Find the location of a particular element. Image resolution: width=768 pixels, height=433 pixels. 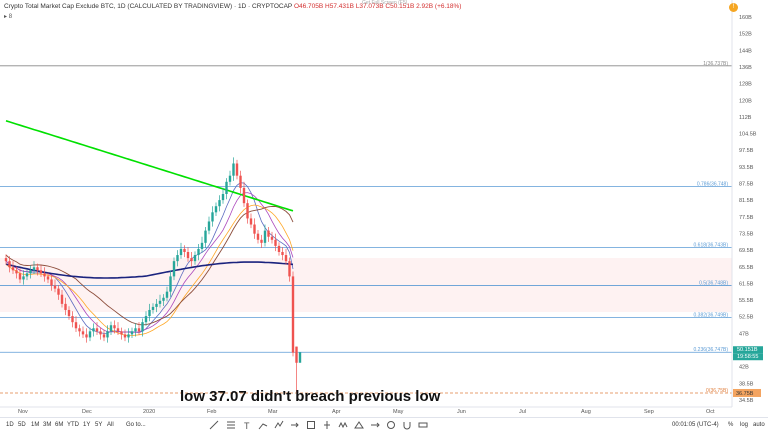

price-tick: 112B is located at coordinates (745, 118).